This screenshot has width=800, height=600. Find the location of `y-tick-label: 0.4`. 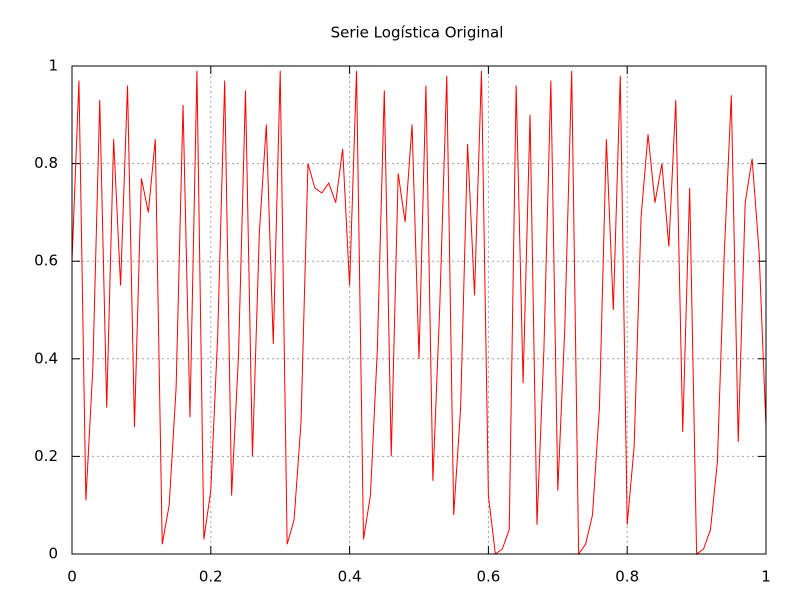

y-tick-label: 0.4 is located at coordinates (46, 358).